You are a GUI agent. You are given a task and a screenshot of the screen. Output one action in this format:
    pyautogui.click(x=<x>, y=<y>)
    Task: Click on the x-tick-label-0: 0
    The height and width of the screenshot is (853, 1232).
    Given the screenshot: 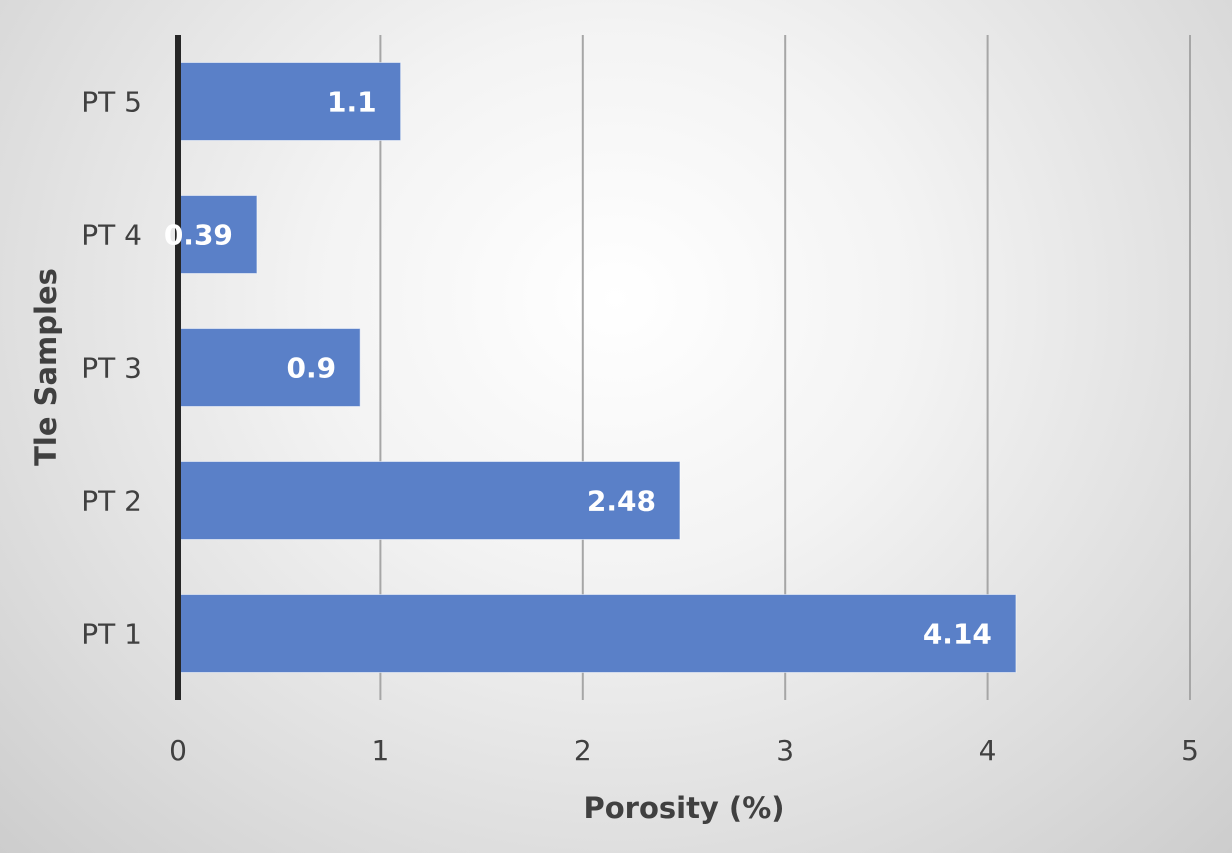 What is the action you would take?
    pyautogui.click(x=178, y=750)
    